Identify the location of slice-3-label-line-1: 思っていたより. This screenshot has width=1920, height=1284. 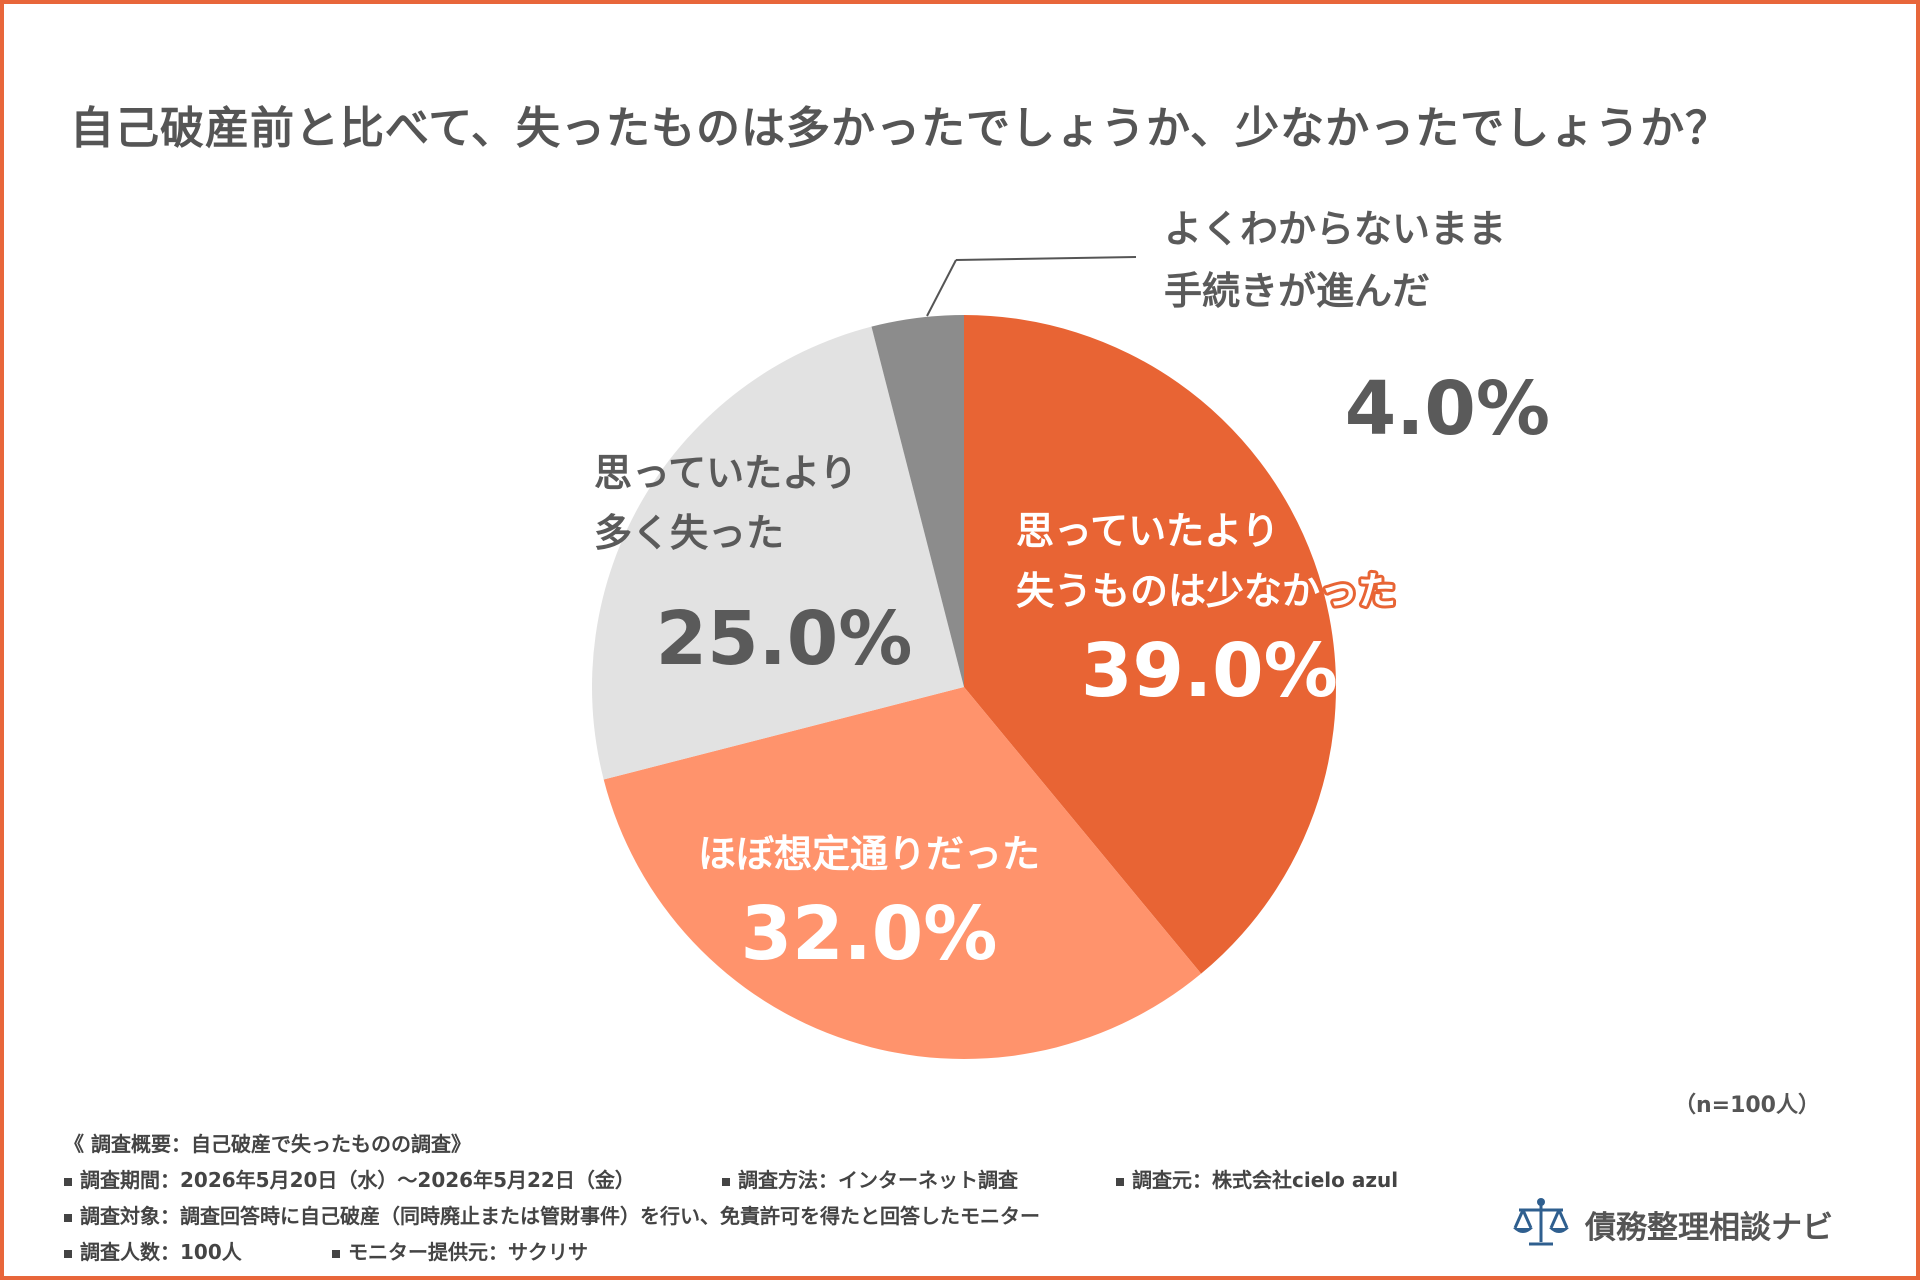
(725, 473).